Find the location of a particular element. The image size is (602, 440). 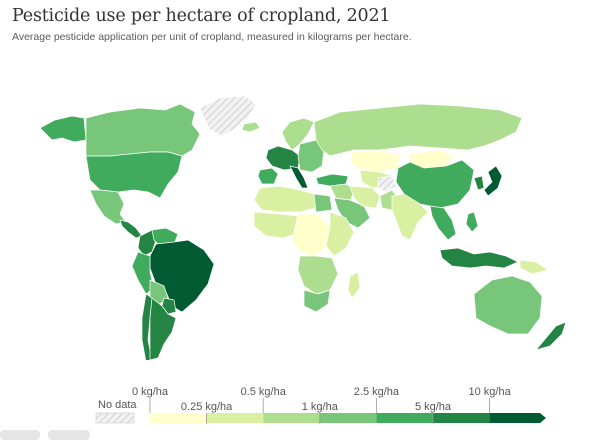

region-western-europe is located at coordinates (283, 158).